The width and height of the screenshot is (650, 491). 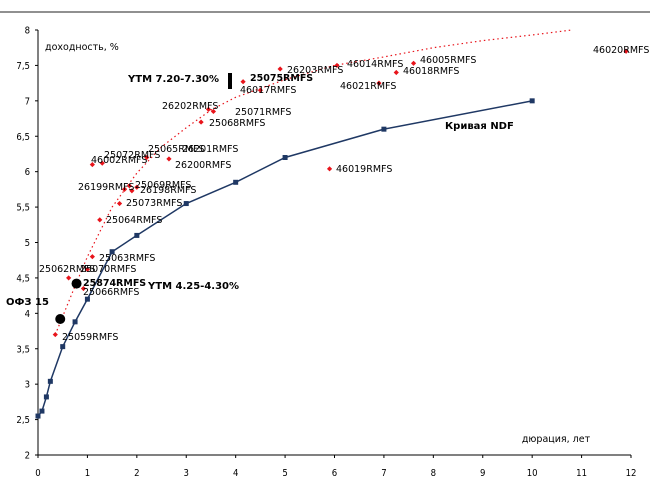 I want to click on bond-label: 25062RMFS, so click(x=67, y=269).